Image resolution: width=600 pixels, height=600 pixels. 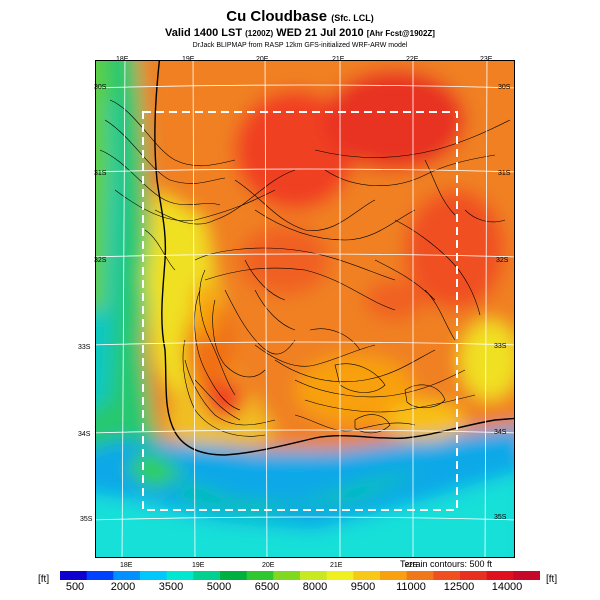 What do you see at coordinates (320, 33) in the screenshot?
I see `valid-date: WED 21 Jul 2010` at bounding box center [320, 33].